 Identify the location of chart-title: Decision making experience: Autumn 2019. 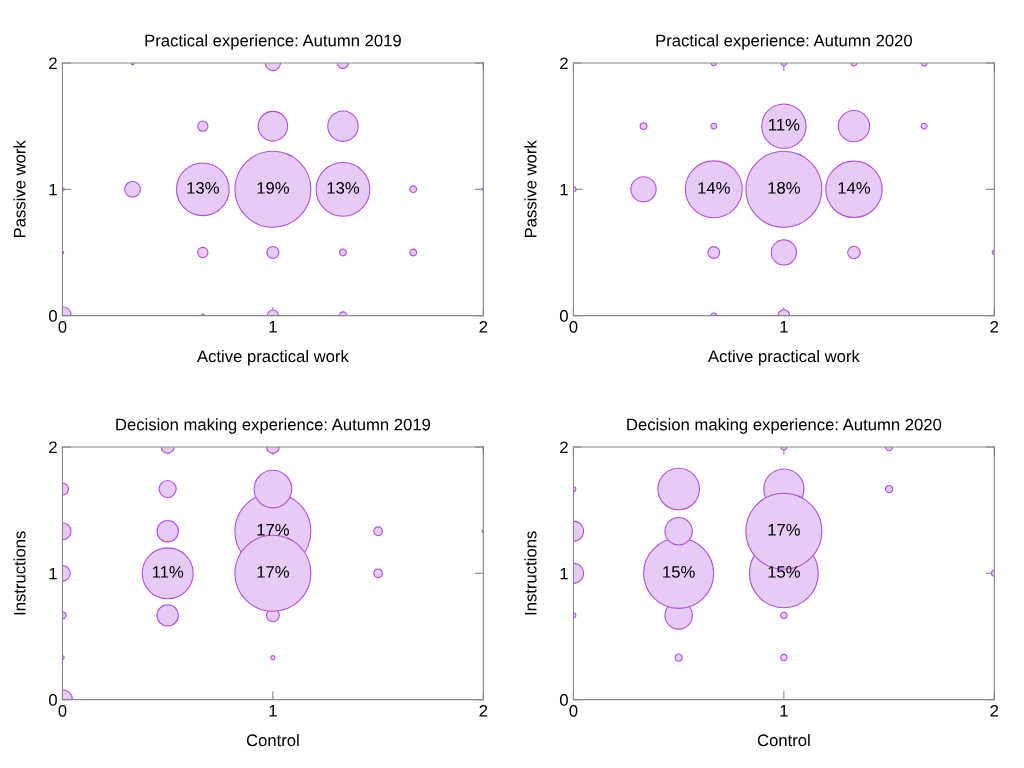
(273, 426).